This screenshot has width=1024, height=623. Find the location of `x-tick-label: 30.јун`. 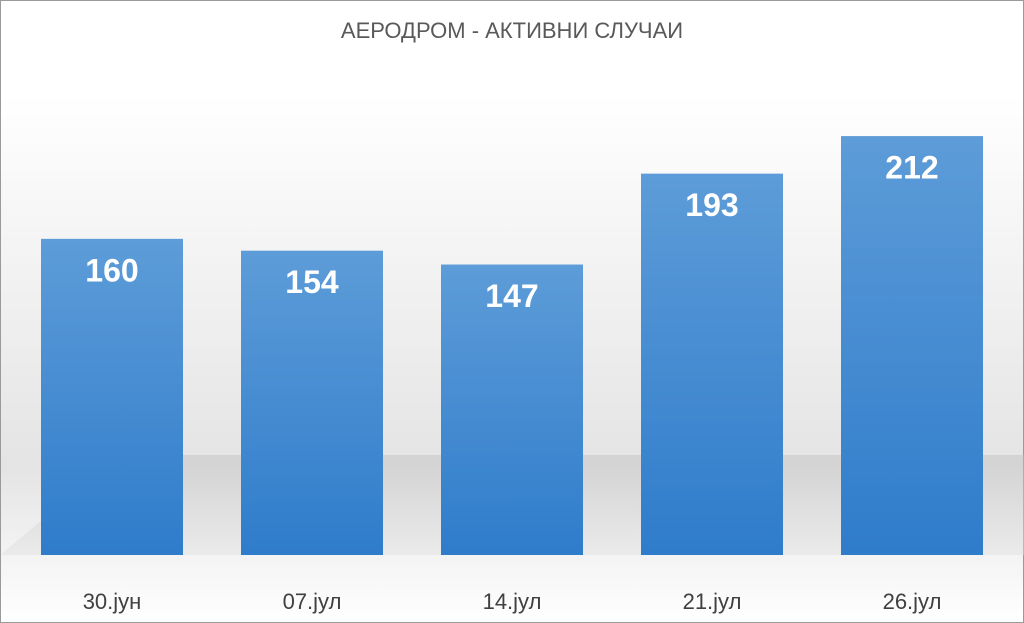

x-tick-label: 30.јун is located at coordinates (112, 601).